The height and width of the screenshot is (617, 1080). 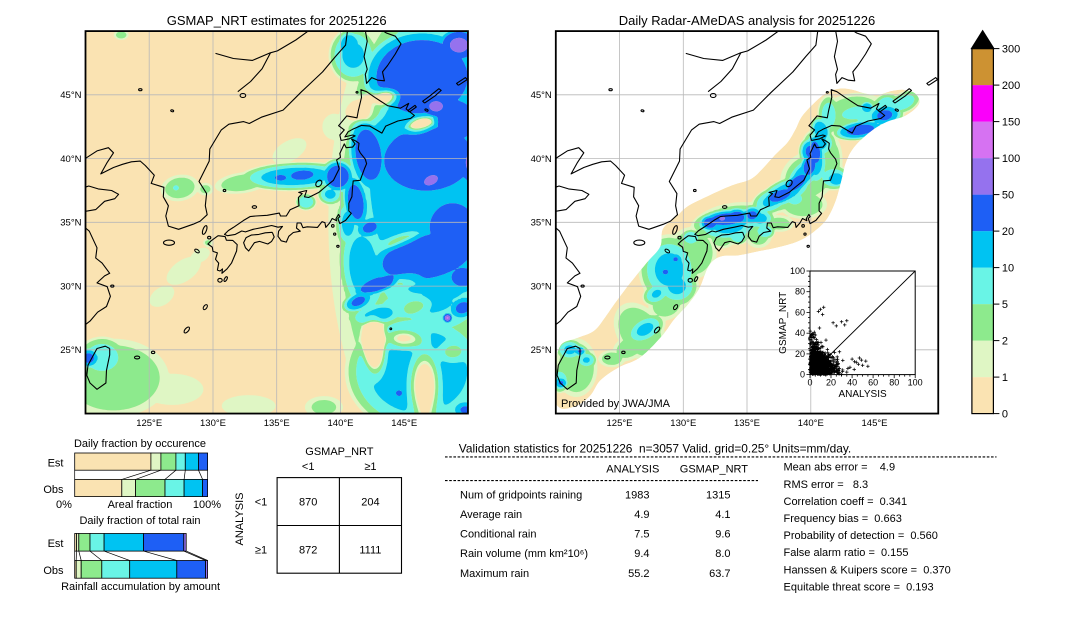 What do you see at coordinates (494, 574) in the screenshot?
I see `svg-text: Maximum rain` at bounding box center [494, 574].